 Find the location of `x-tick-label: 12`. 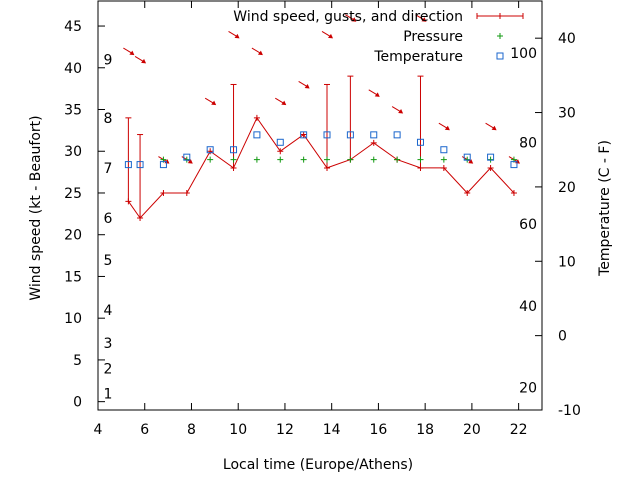

x-tick-label: 12 is located at coordinates (285, 430).